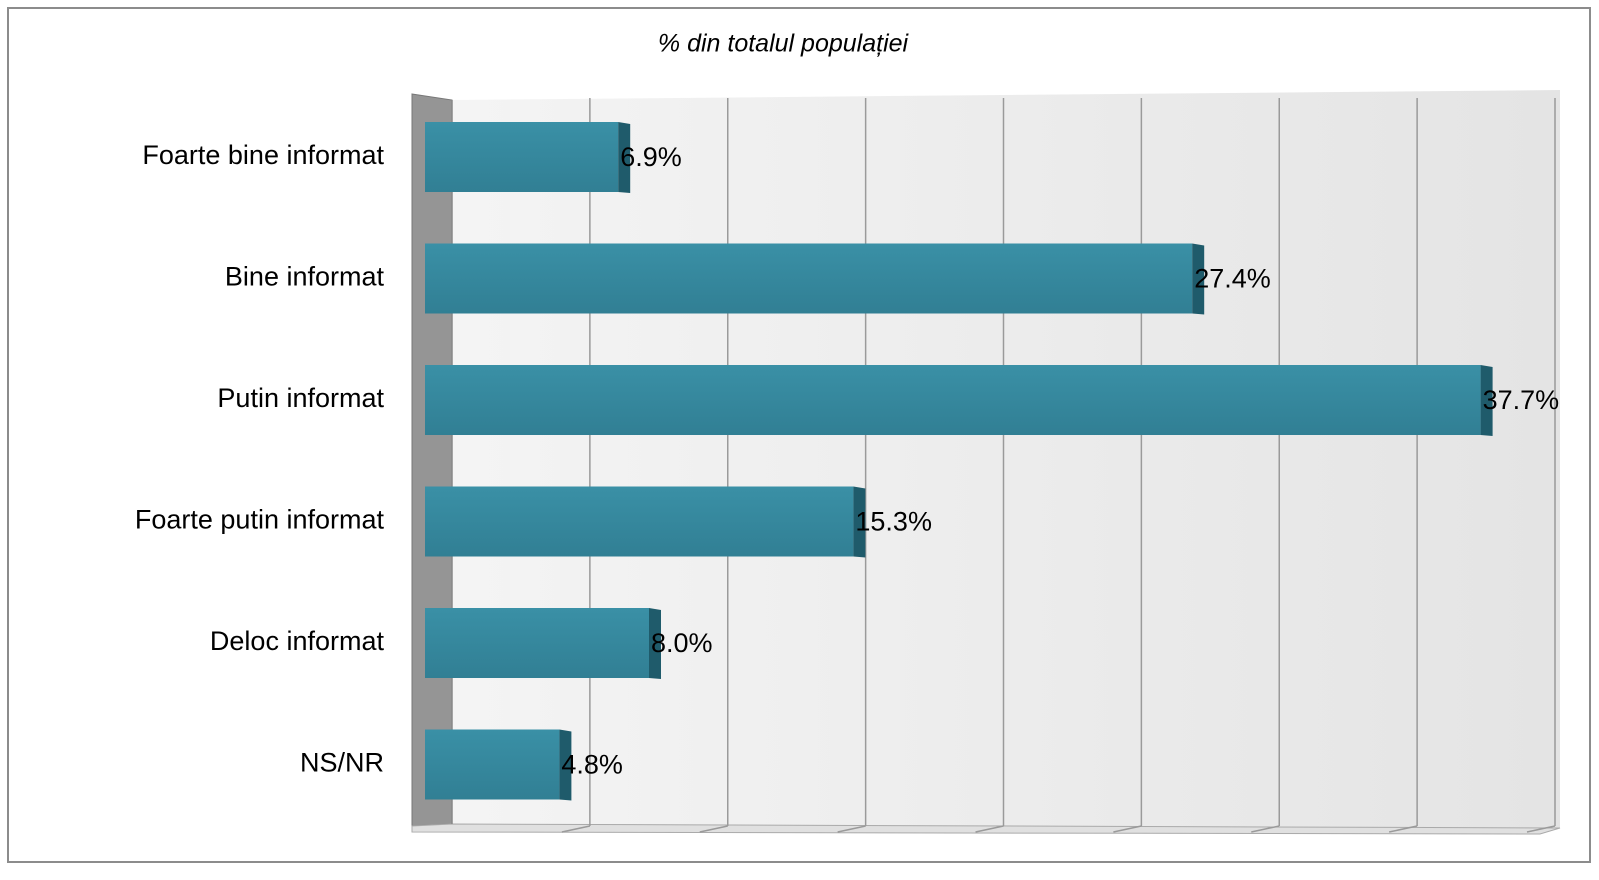 Image resolution: width=1599 pixels, height=880 pixels. I want to click on y-tick-label: NS/NR, so click(342, 763).